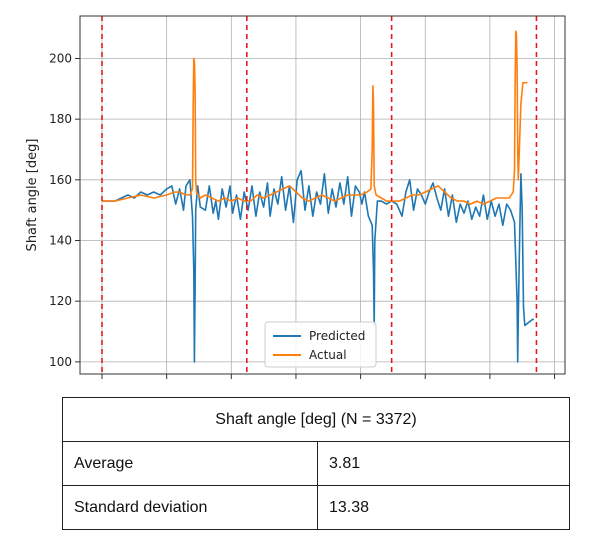 This screenshot has height=551, width=601. I want to click on row-label-standard-deviation: Standard deviation, so click(190, 507).